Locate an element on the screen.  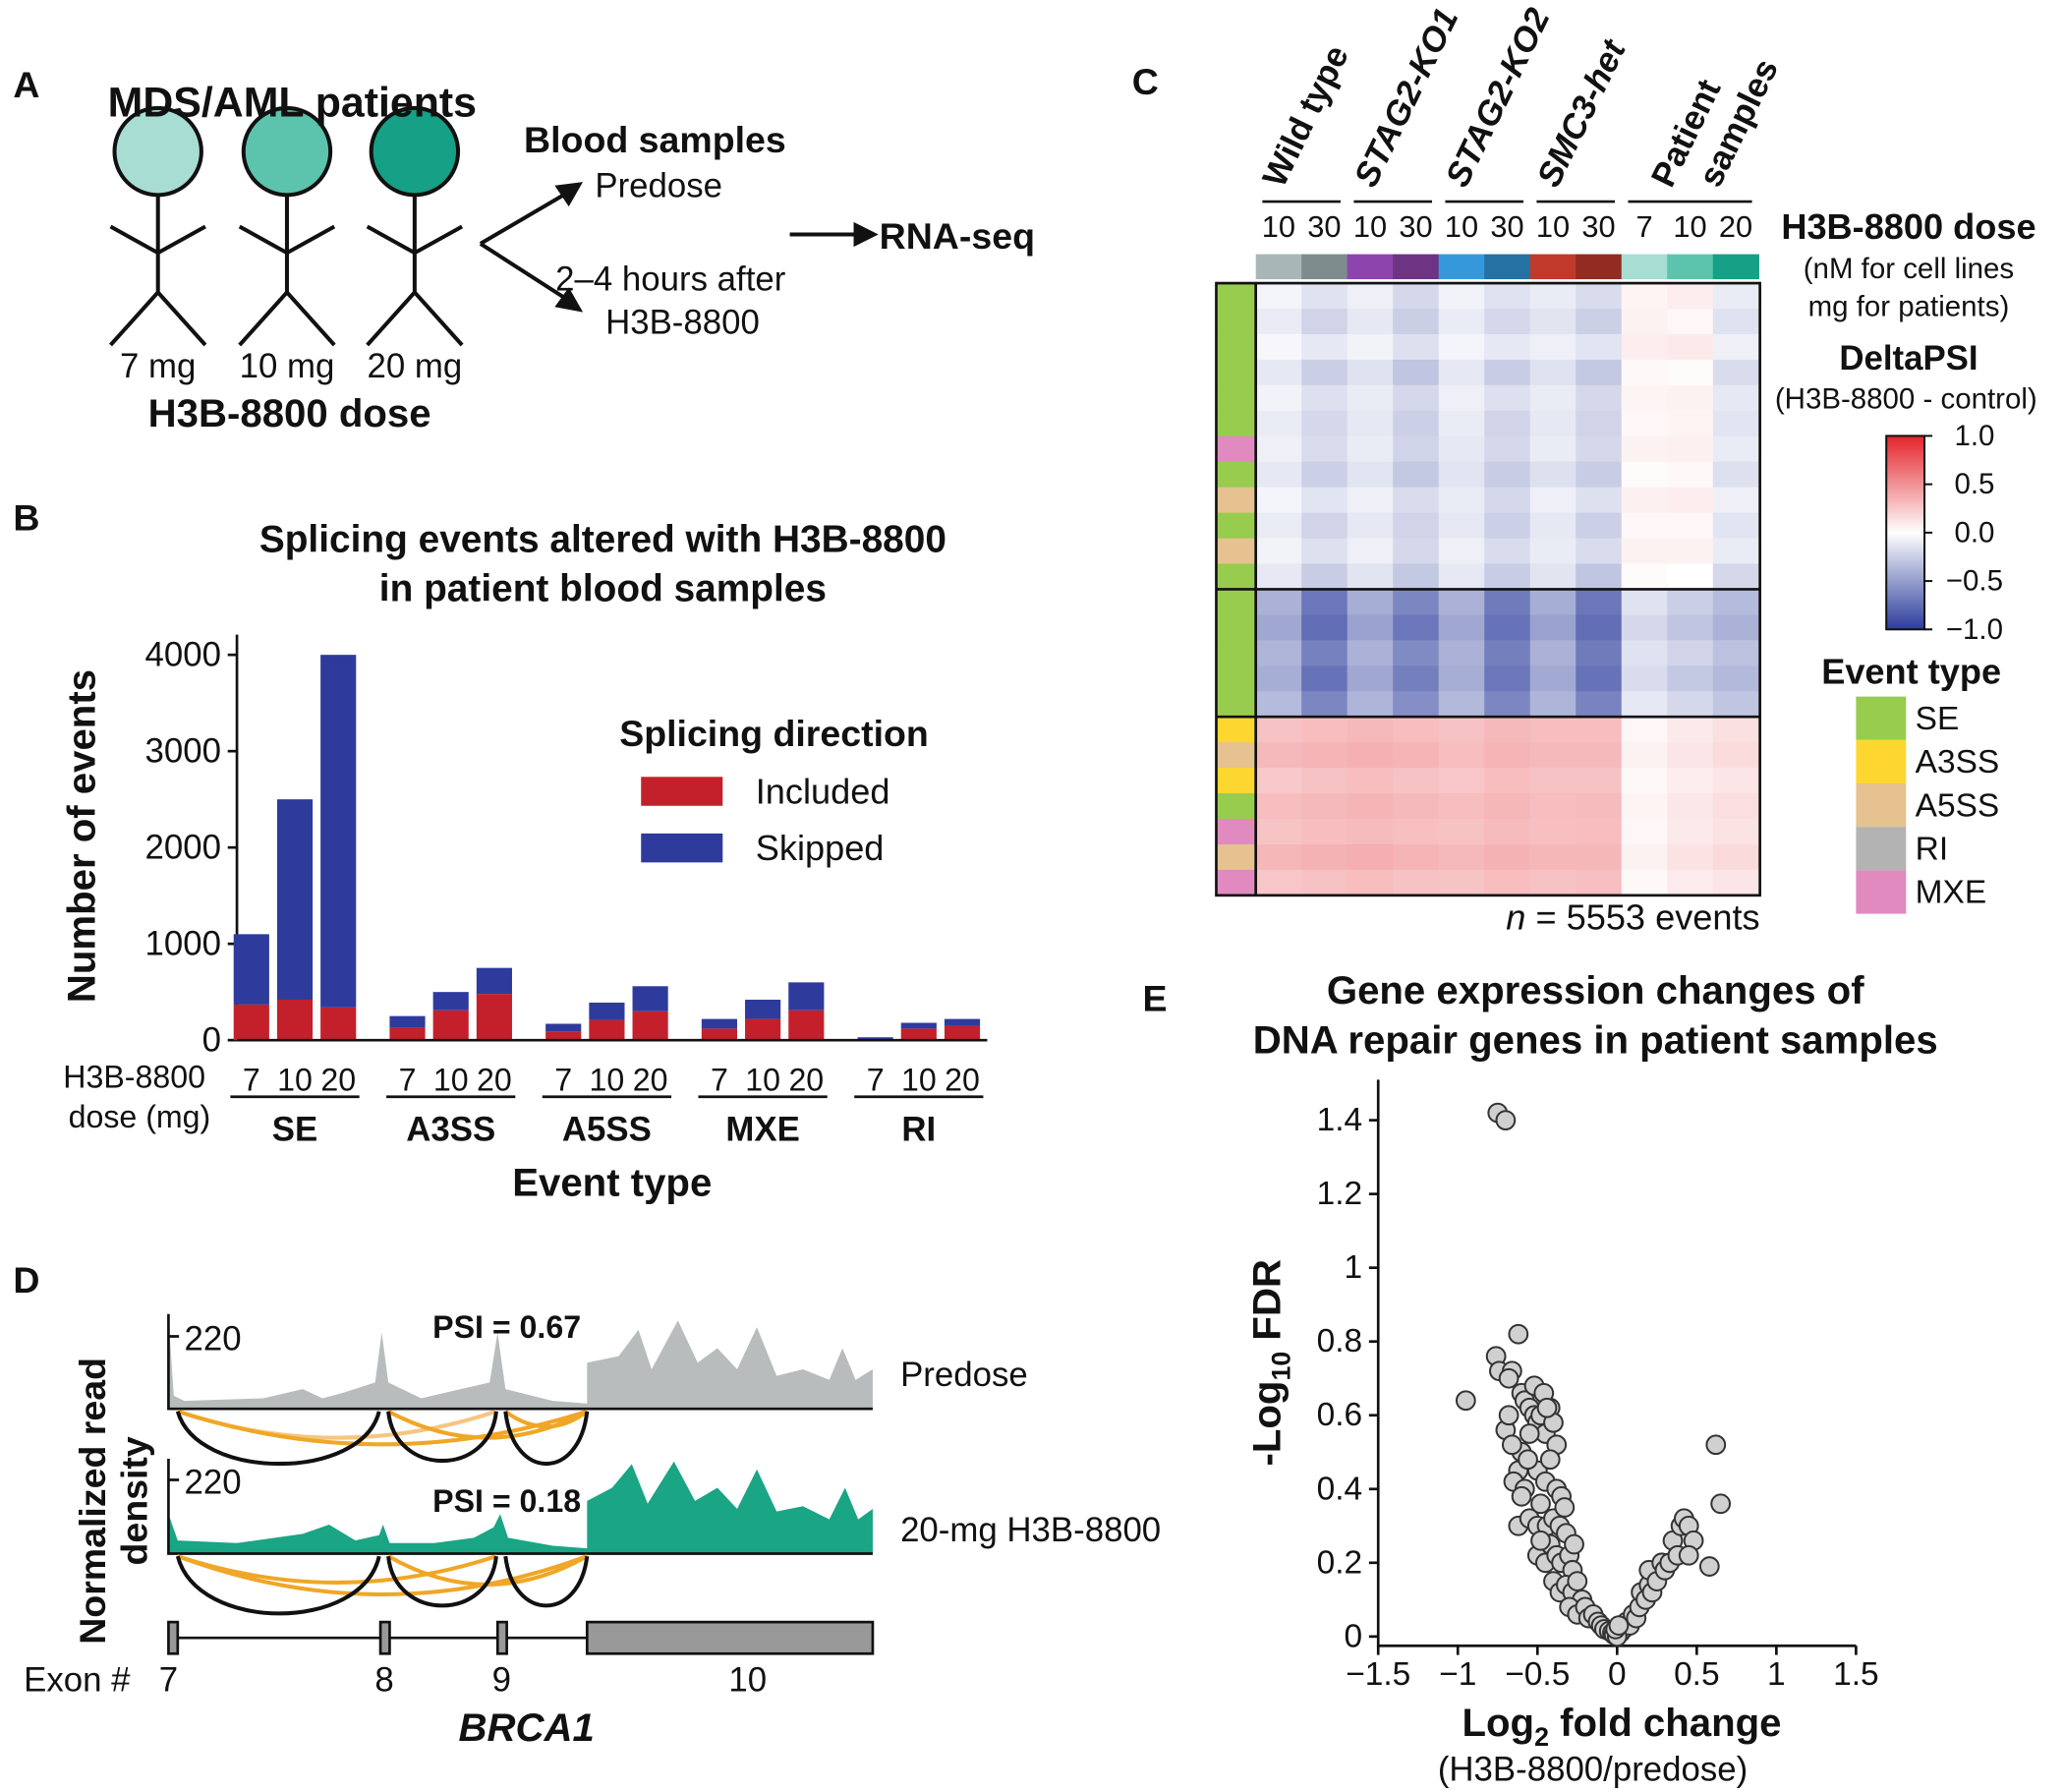
column-label: 30 is located at coordinates (1324, 227).